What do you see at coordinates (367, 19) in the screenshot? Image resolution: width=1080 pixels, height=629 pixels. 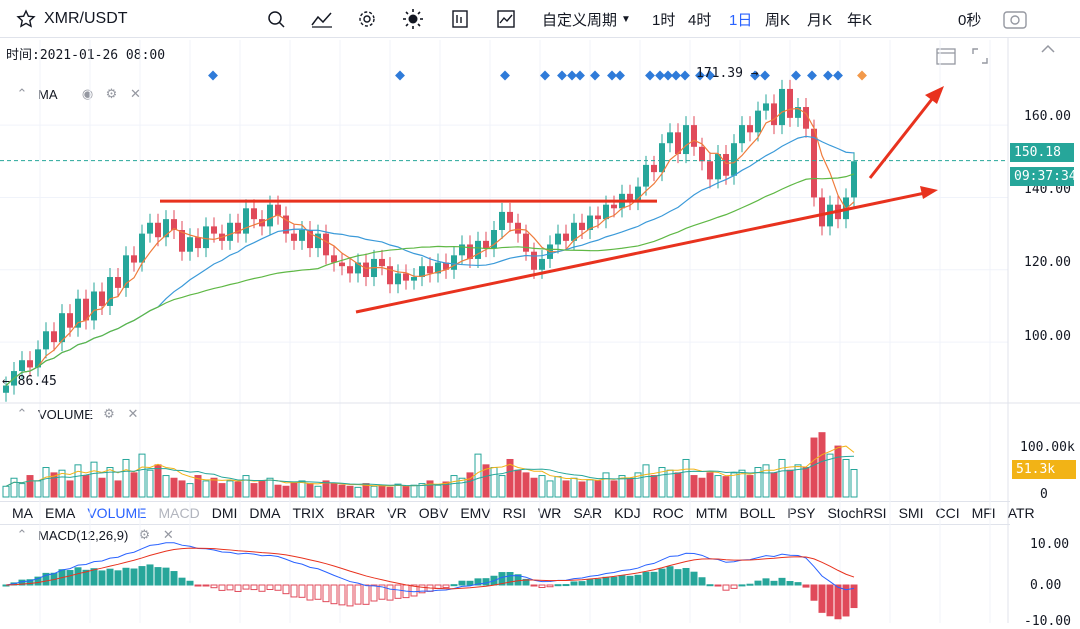 I see `settings-gear-icon` at bounding box center [367, 19].